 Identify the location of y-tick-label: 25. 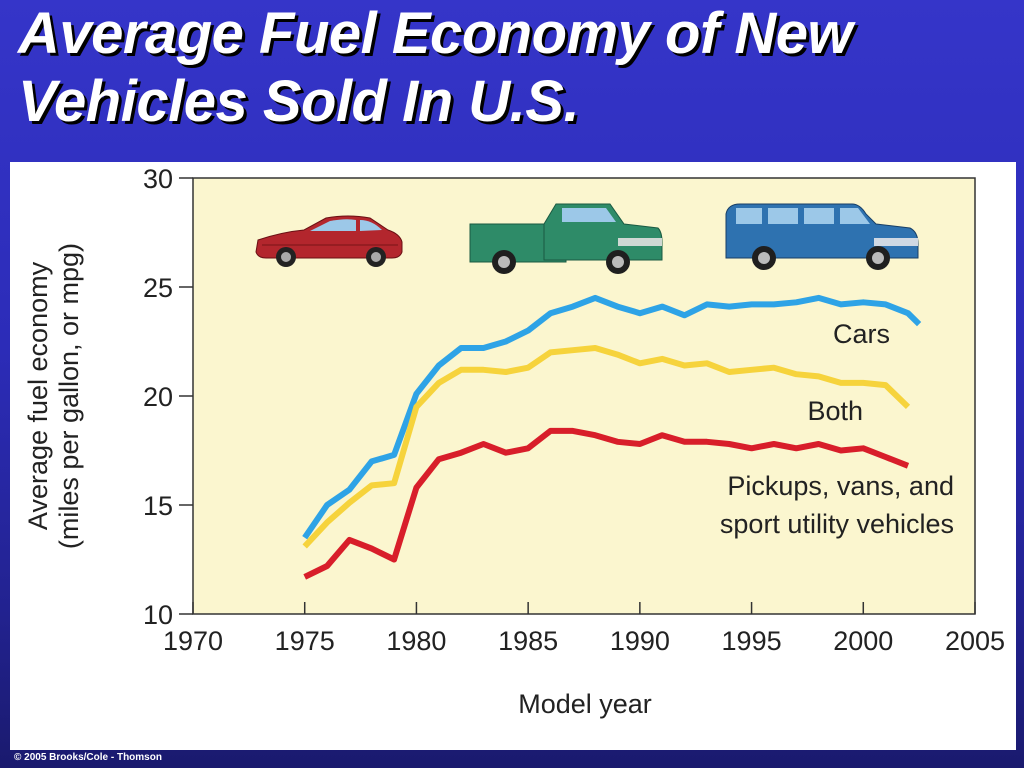
(158, 288).